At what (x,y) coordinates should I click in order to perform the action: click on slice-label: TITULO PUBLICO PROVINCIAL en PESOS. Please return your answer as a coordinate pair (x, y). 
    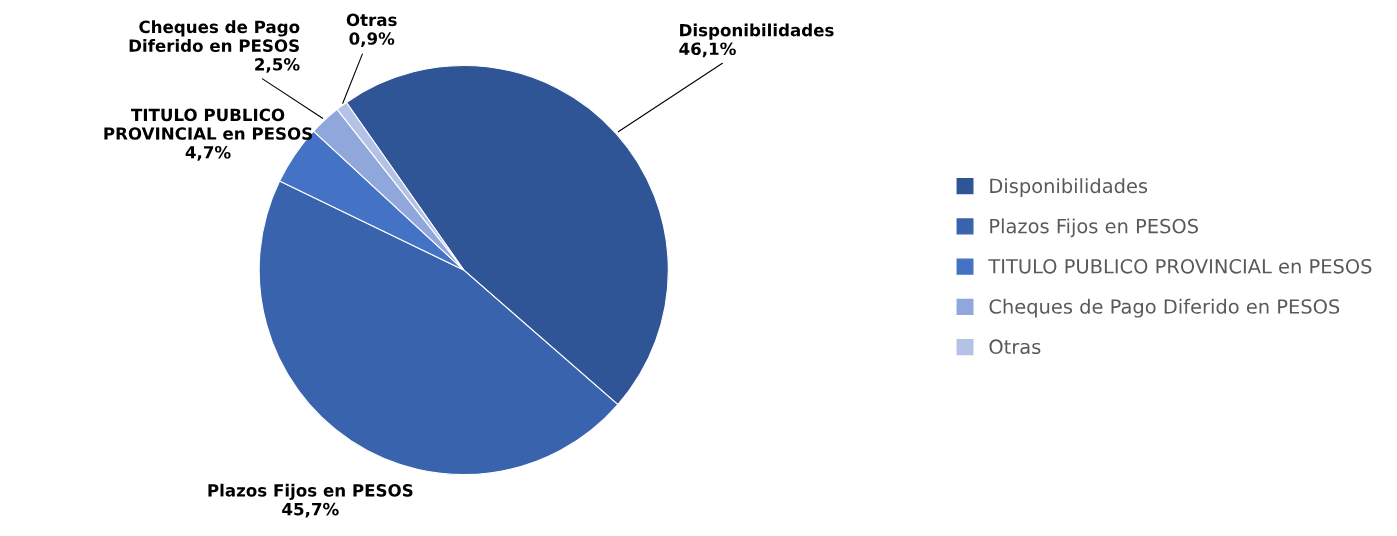
    Looking at the image, I should click on (208, 124).